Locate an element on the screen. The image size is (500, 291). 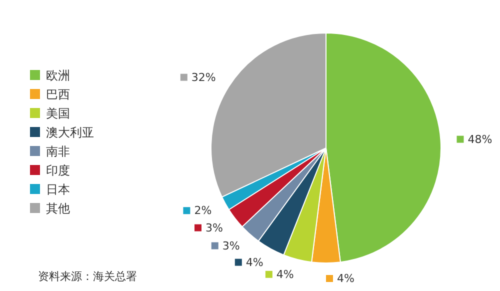
data-label: 48% is located at coordinates (480, 139).